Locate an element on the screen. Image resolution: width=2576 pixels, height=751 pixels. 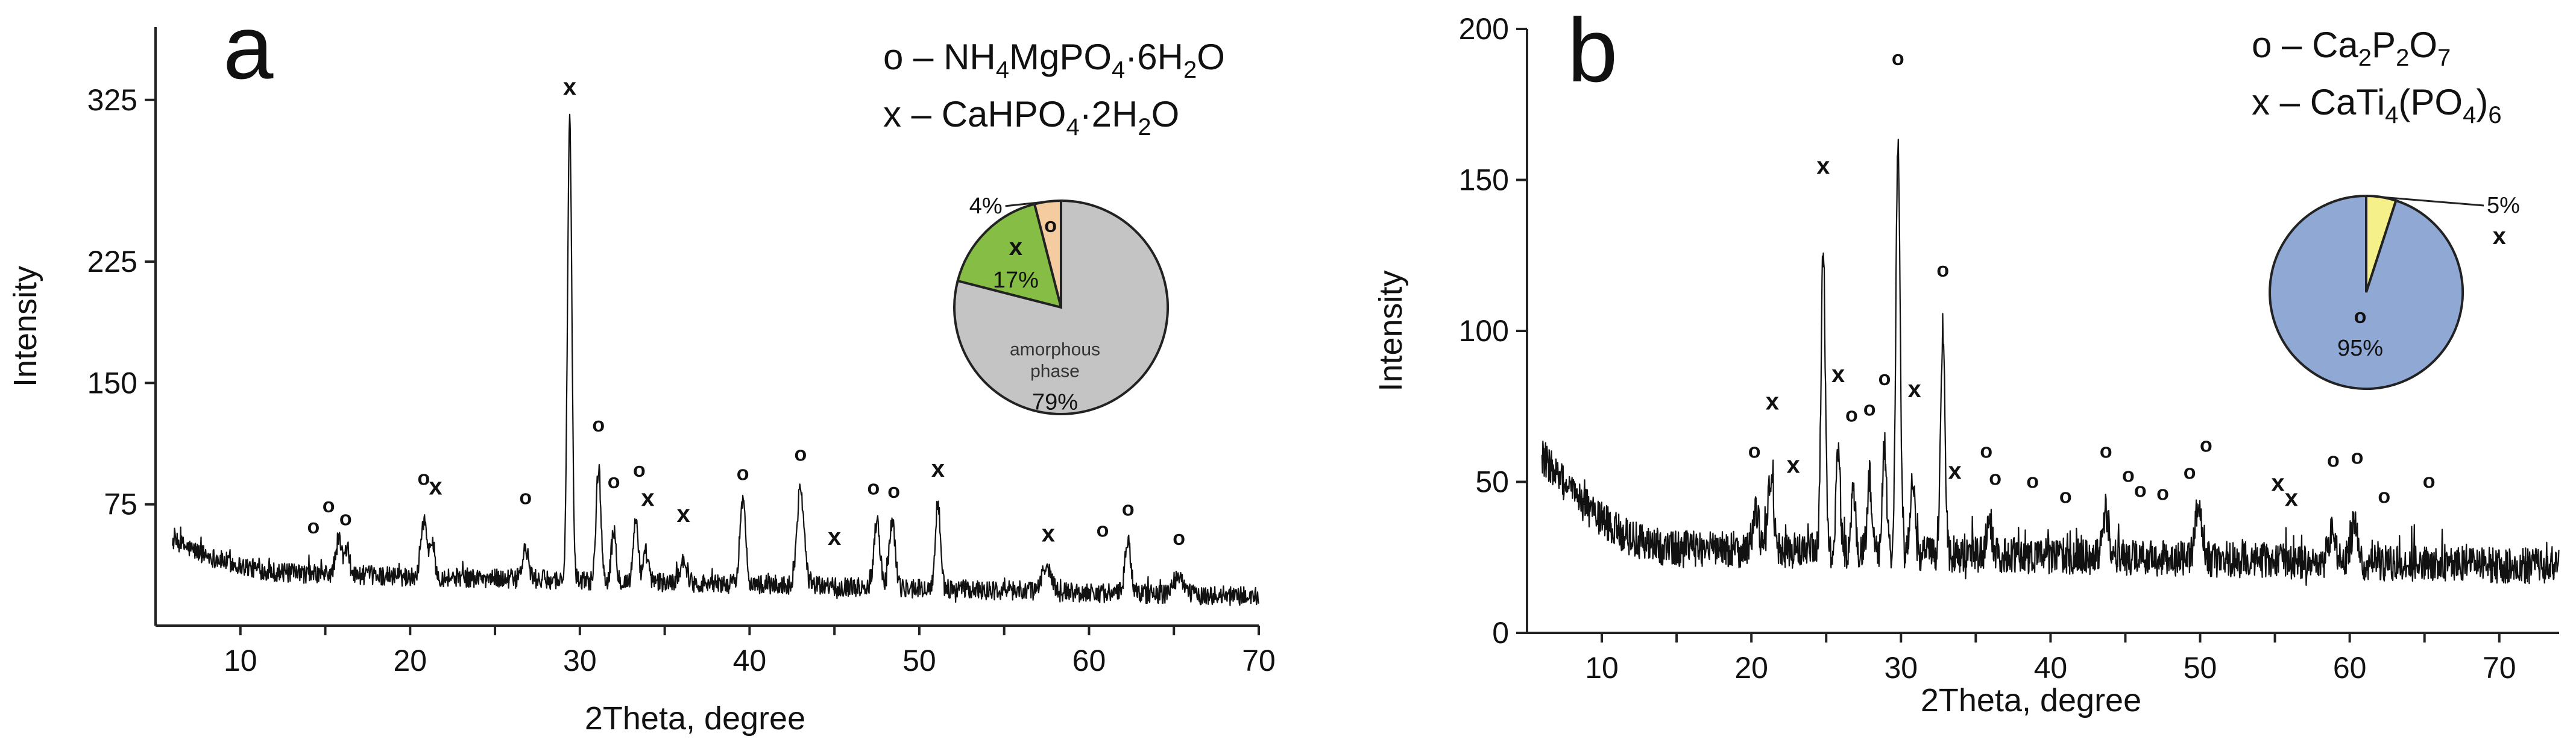
y-axis-title: Intensity is located at coordinates (1391, 330).